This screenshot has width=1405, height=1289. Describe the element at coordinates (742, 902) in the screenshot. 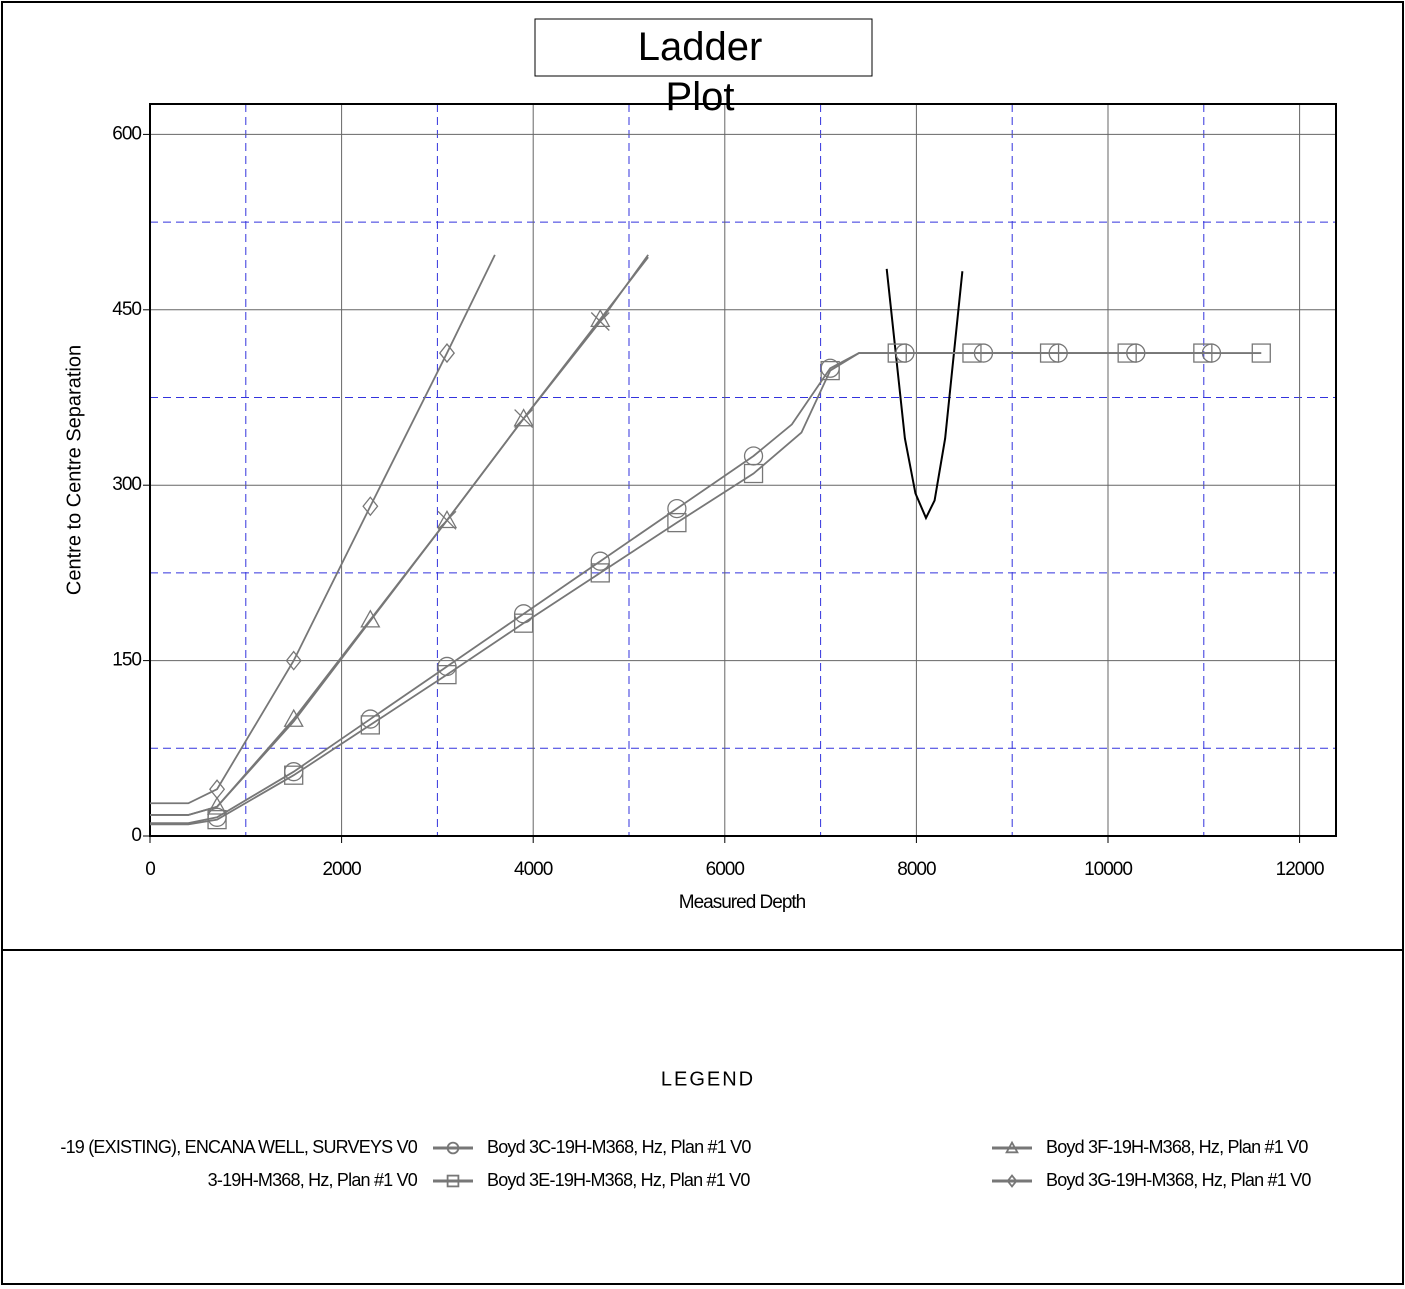

I see `x-axis-label: Measured Depth` at that location.